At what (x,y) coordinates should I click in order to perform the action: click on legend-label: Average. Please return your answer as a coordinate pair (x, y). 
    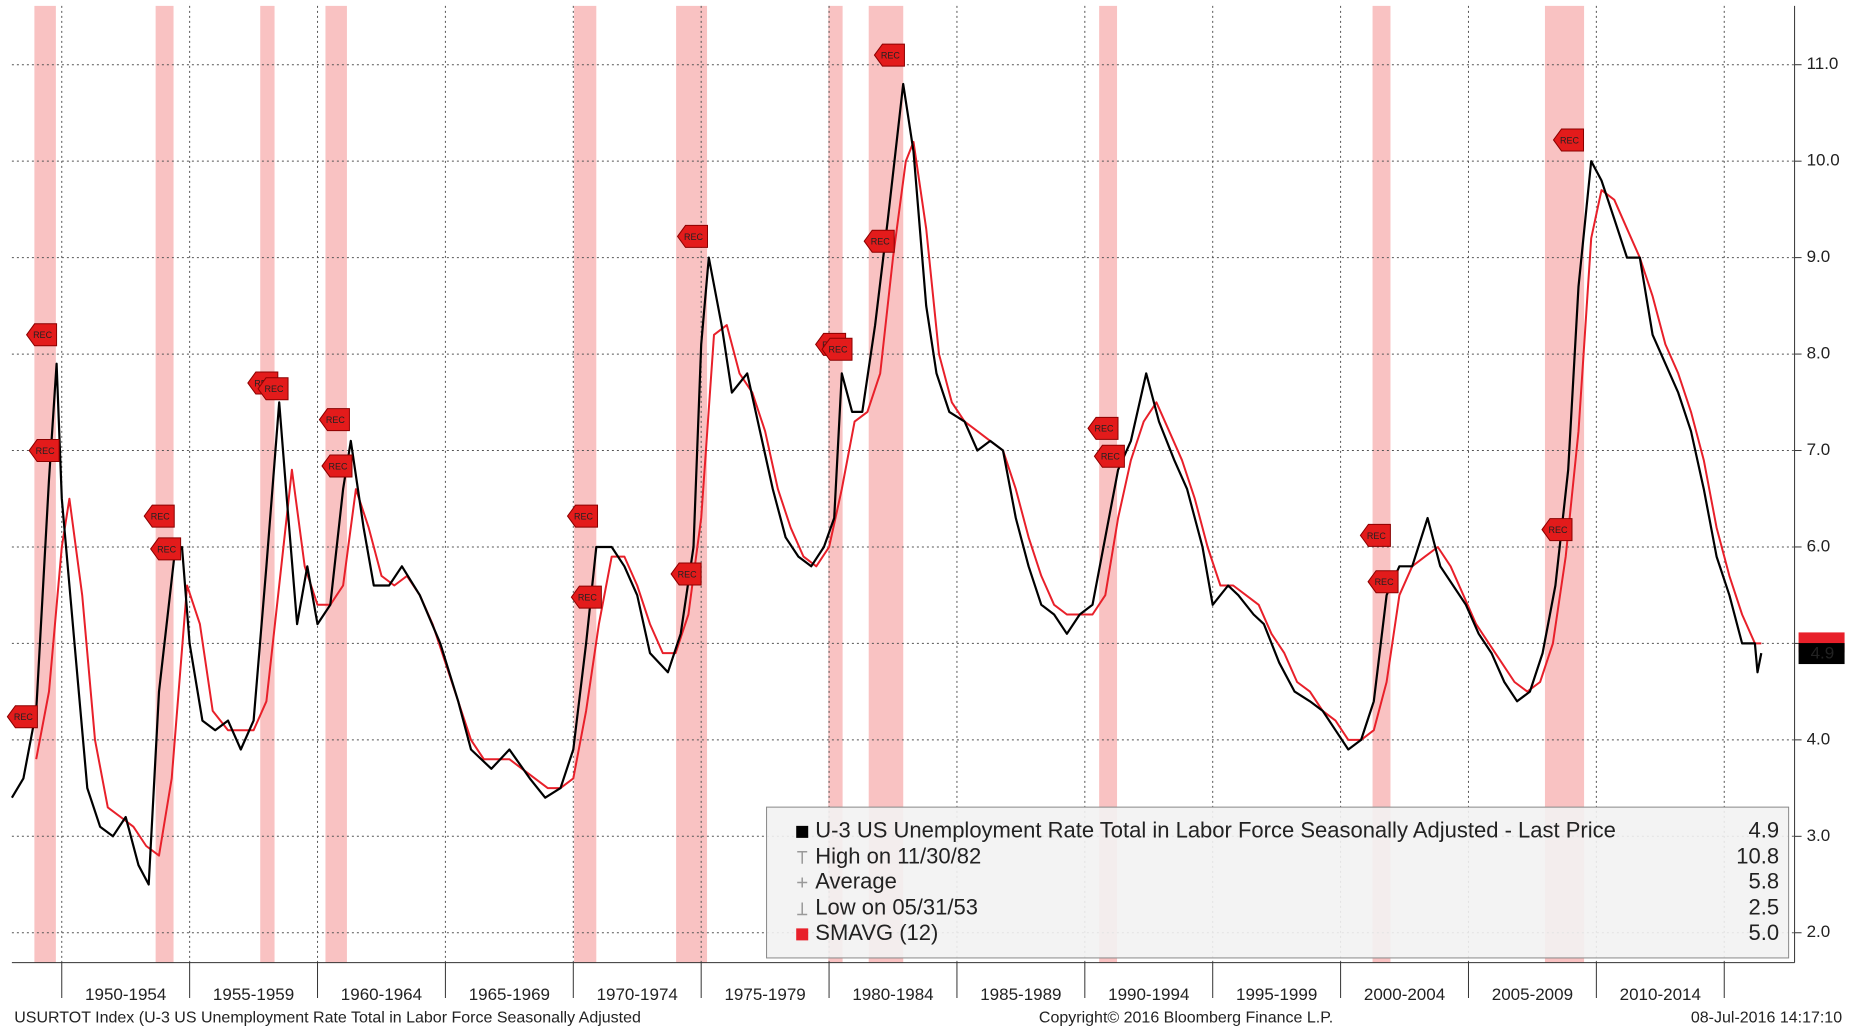
    Looking at the image, I should click on (856, 880).